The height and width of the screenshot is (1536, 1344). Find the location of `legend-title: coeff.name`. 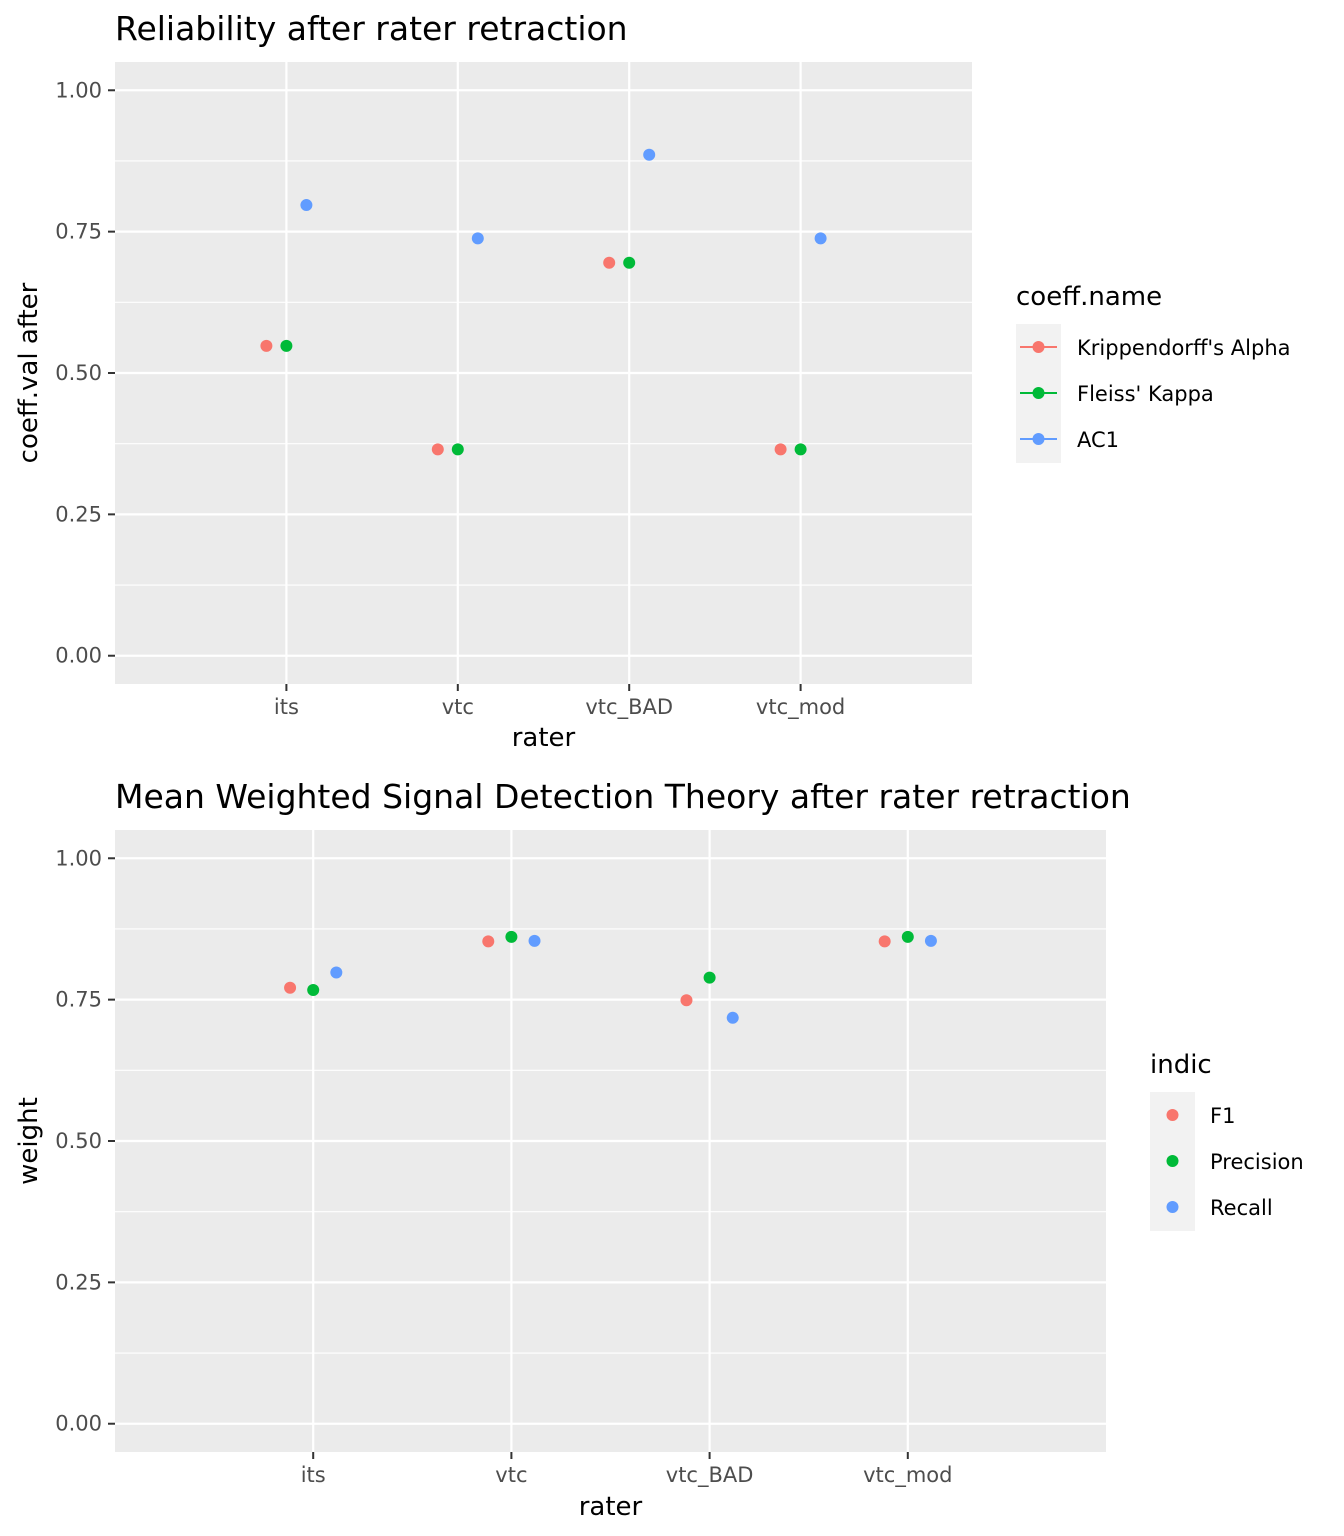

legend-title: coeff.name is located at coordinates (1089, 297).